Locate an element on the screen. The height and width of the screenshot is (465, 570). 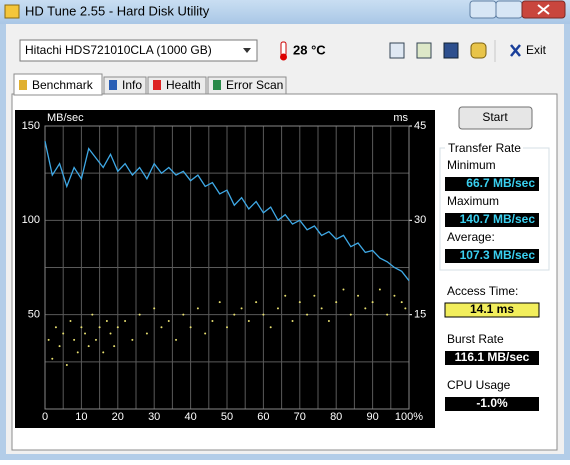
combo-arrow is located at coordinates (247, 50).